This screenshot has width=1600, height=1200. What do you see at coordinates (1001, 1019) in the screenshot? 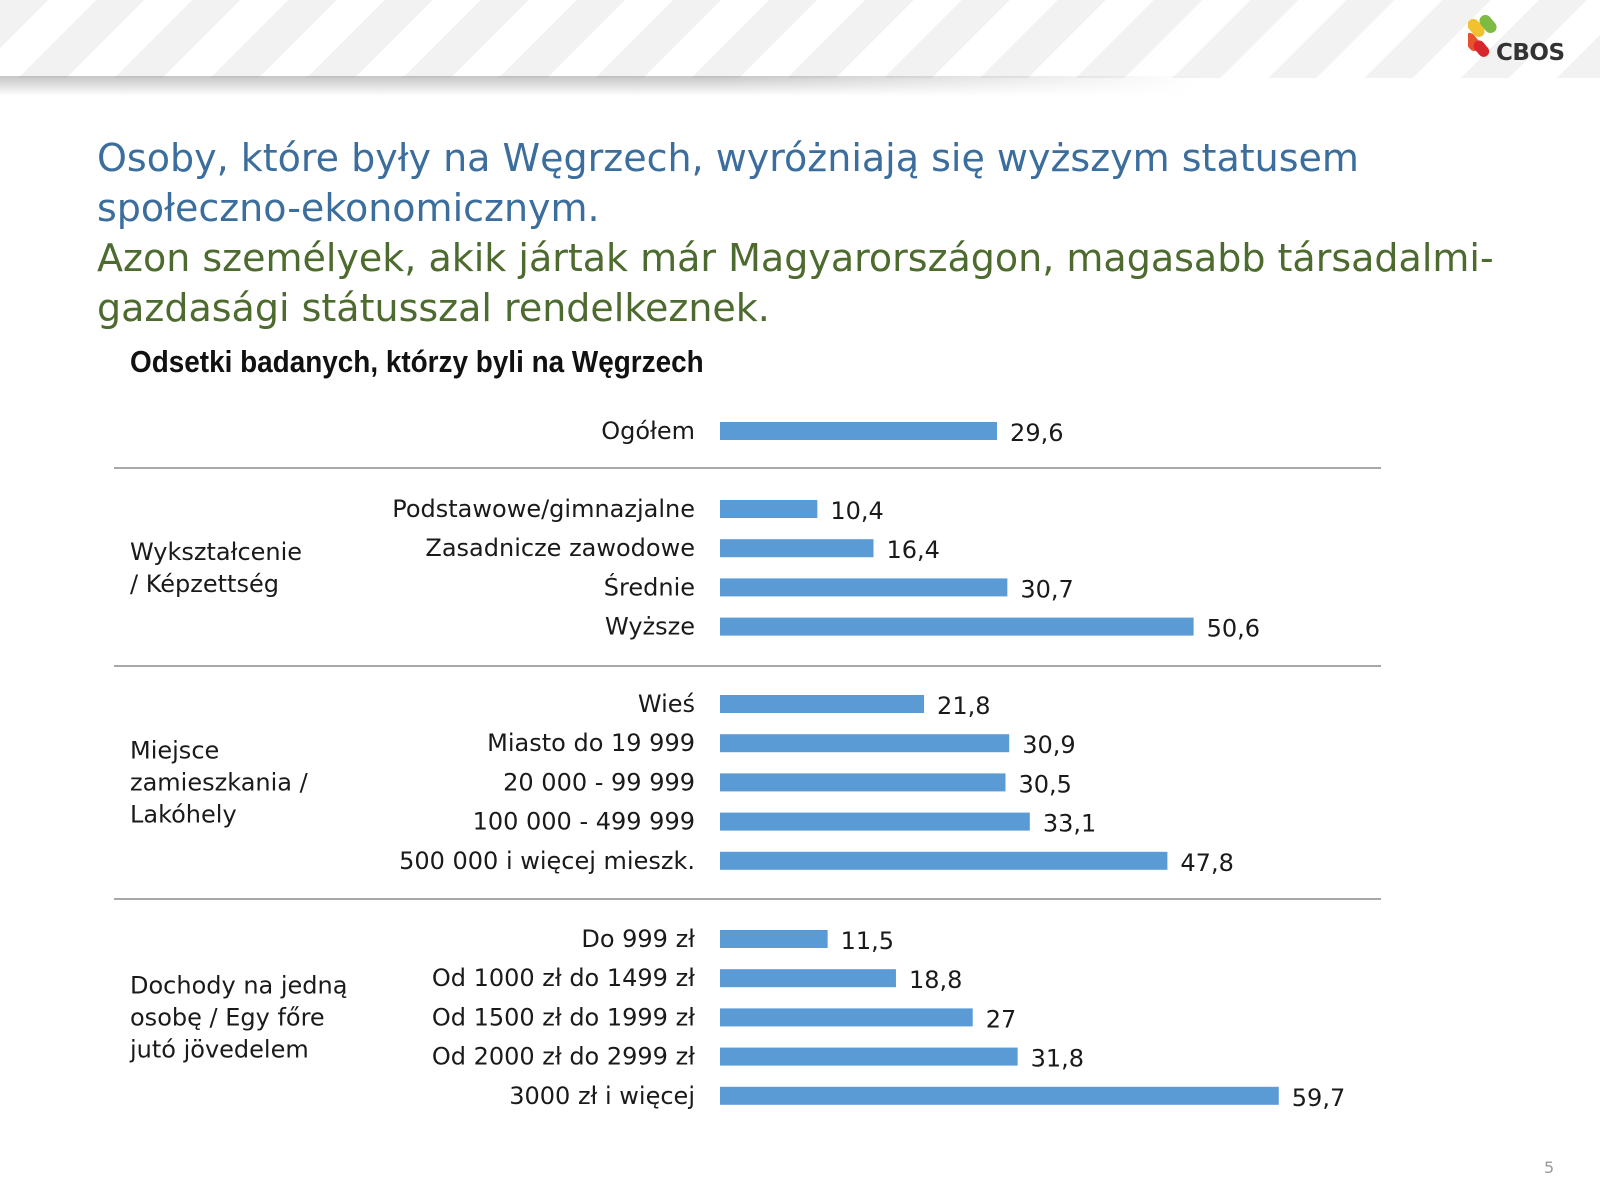
I see `data-label: 27` at bounding box center [1001, 1019].